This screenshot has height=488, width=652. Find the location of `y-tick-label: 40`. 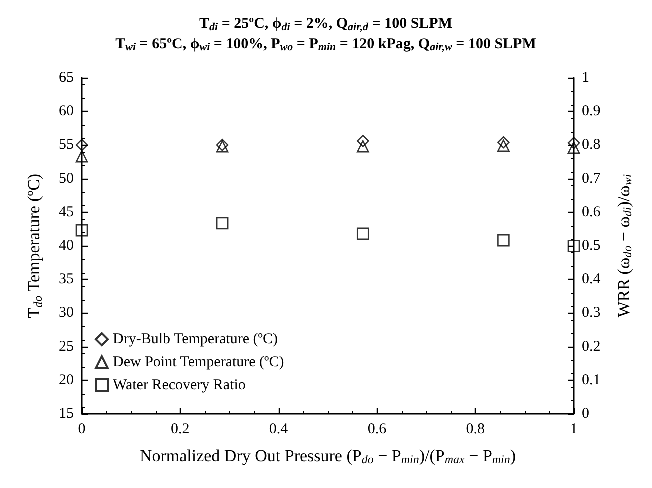

y-tick-label: 40 is located at coordinates (66, 246).